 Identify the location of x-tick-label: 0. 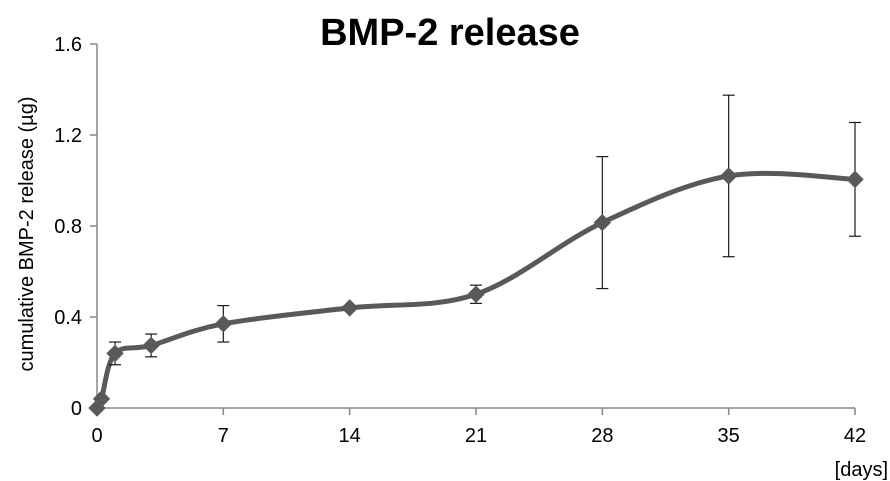
(96, 436).